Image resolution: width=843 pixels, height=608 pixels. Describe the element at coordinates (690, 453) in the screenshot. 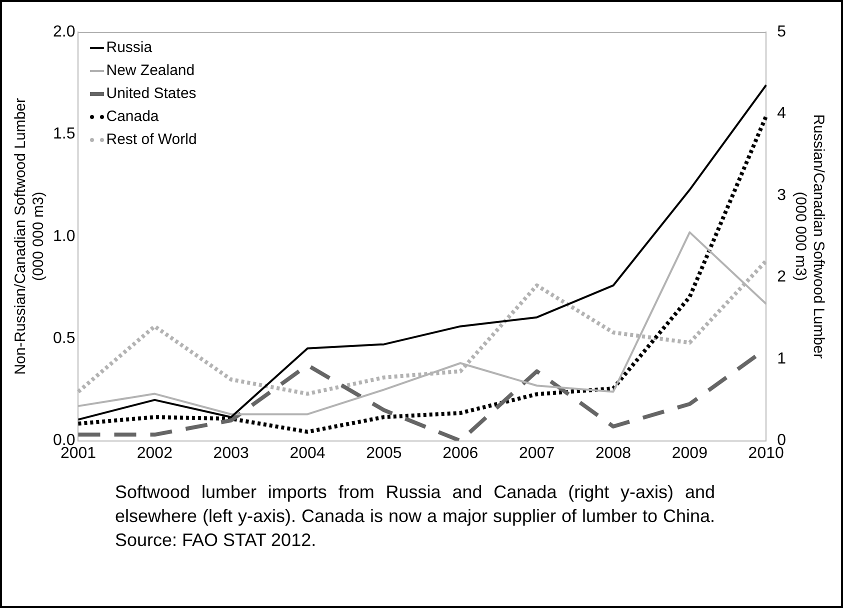

I see `x-tick-label: 2009` at that location.